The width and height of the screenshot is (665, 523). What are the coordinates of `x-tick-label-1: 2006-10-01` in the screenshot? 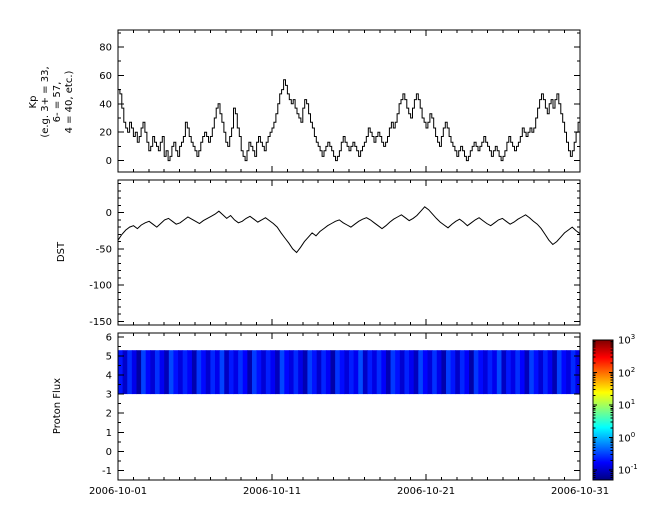 It's located at (118, 491).